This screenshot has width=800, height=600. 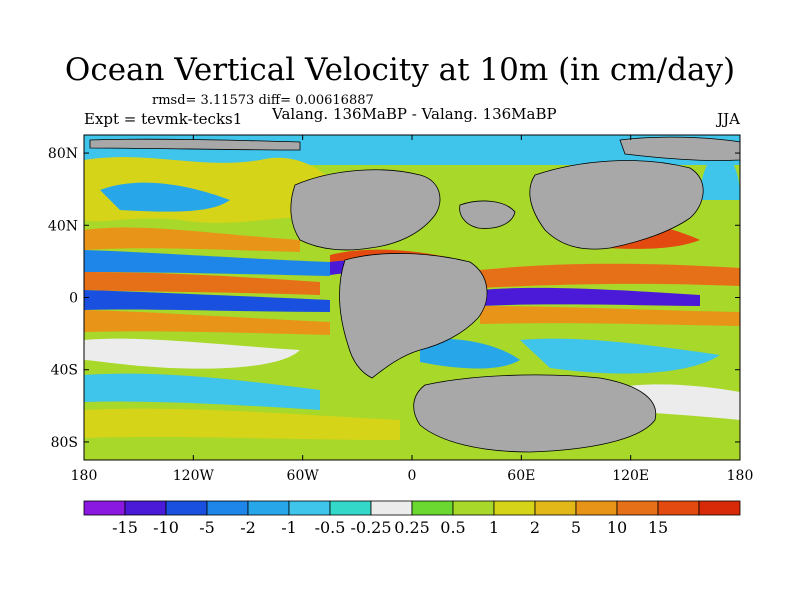 I want to click on colorbar, so click(x=412, y=508).